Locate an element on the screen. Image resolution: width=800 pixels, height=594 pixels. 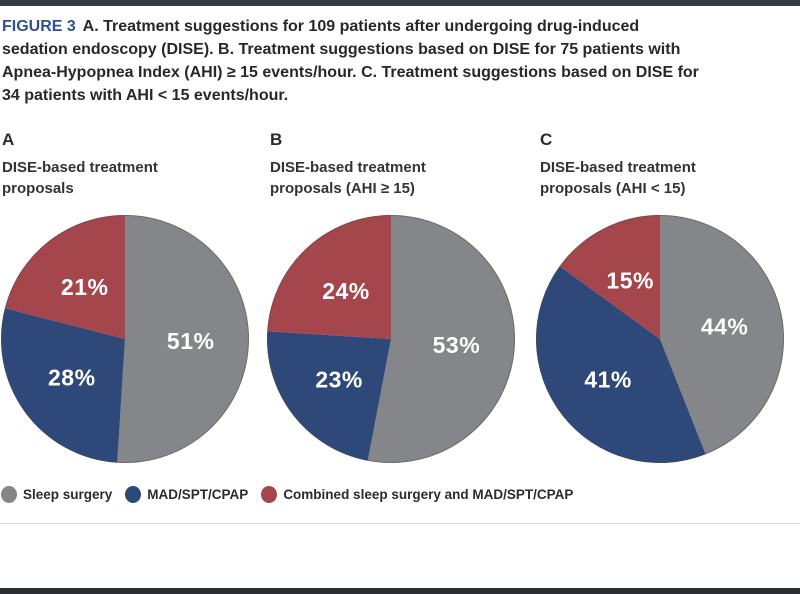
pie-value-label: 24% is located at coordinates (346, 291).